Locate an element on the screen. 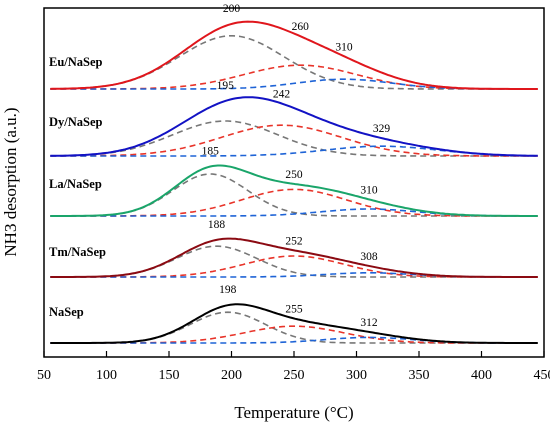 This screenshot has width=550, height=438. x-tick-label: 400 is located at coordinates (481, 375).